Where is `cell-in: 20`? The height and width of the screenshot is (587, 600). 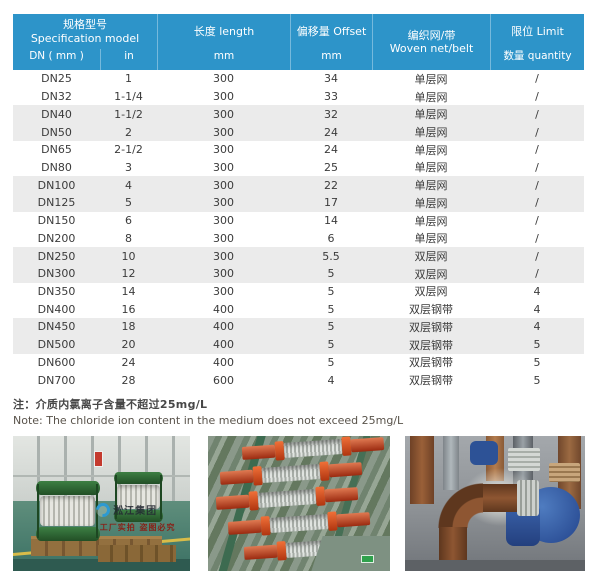 cell-in: 20 is located at coordinates (128, 345).